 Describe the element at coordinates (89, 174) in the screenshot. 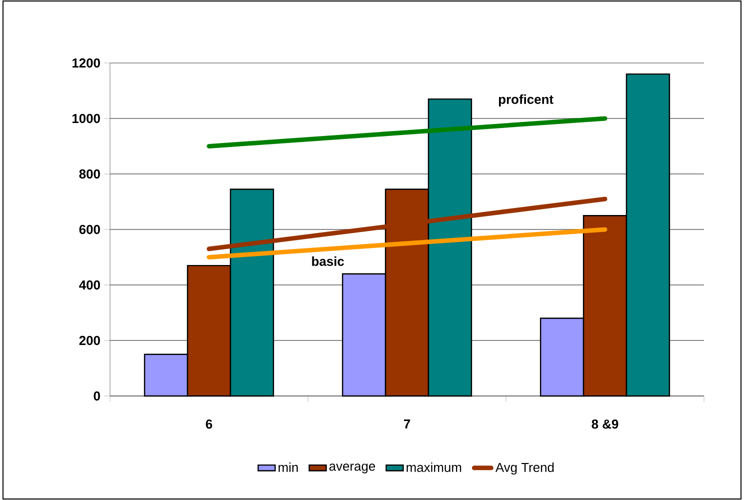

I see `y-tick-label: 800` at that location.